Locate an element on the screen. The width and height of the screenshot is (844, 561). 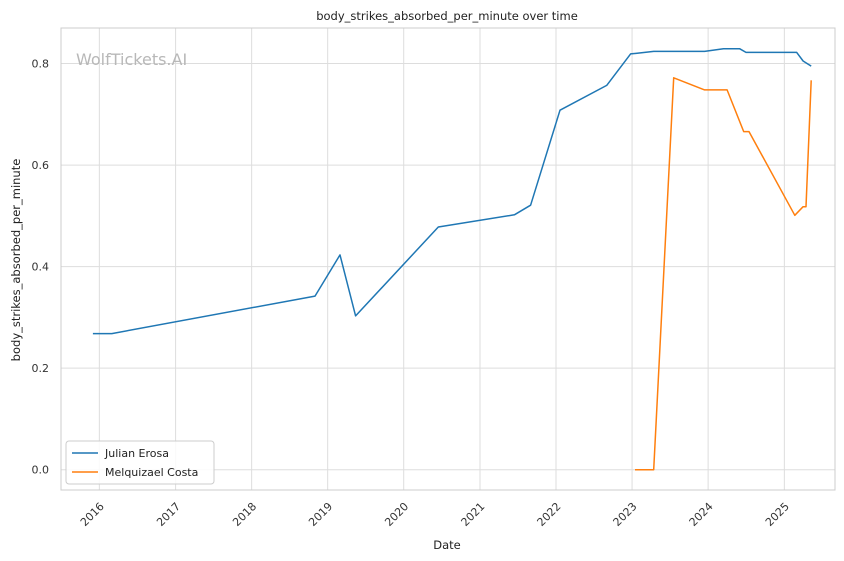
x-tick-label-2020: 2020 is located at coordinates (396, 514).